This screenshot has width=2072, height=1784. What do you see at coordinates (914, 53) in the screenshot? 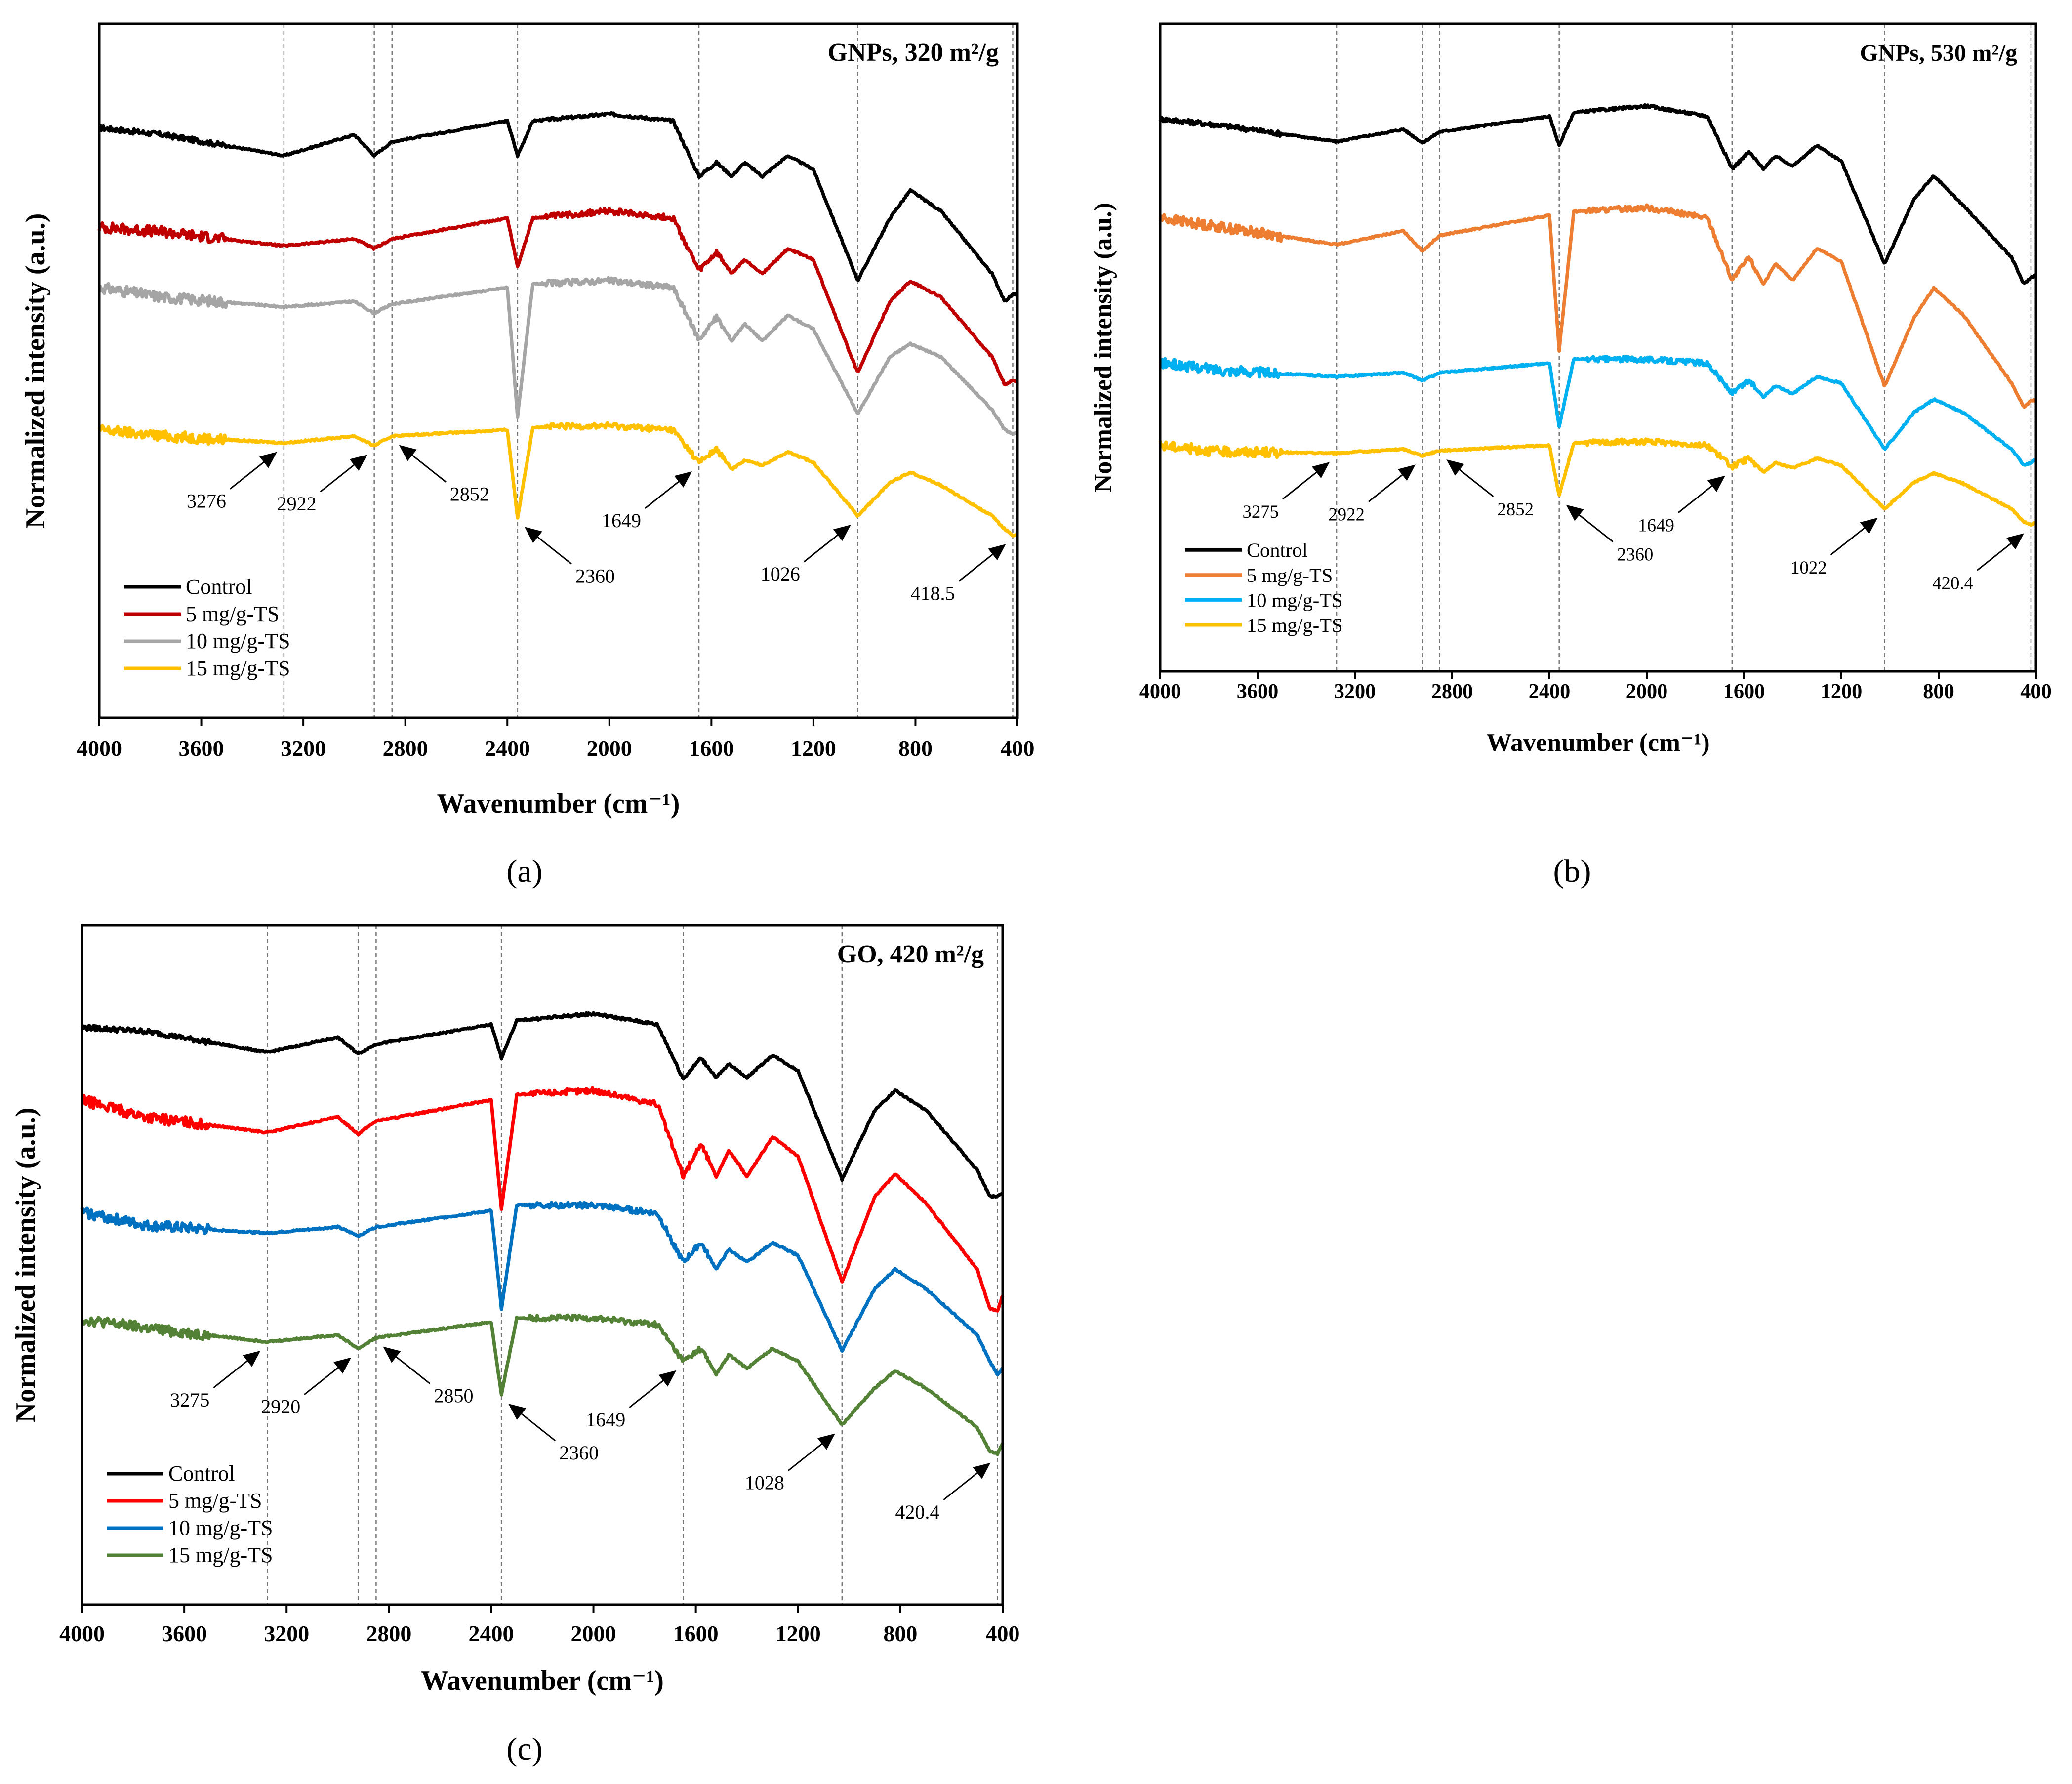
I see `chart-title: GNPs, 320 m²/g` at bounding box center [914, 53].